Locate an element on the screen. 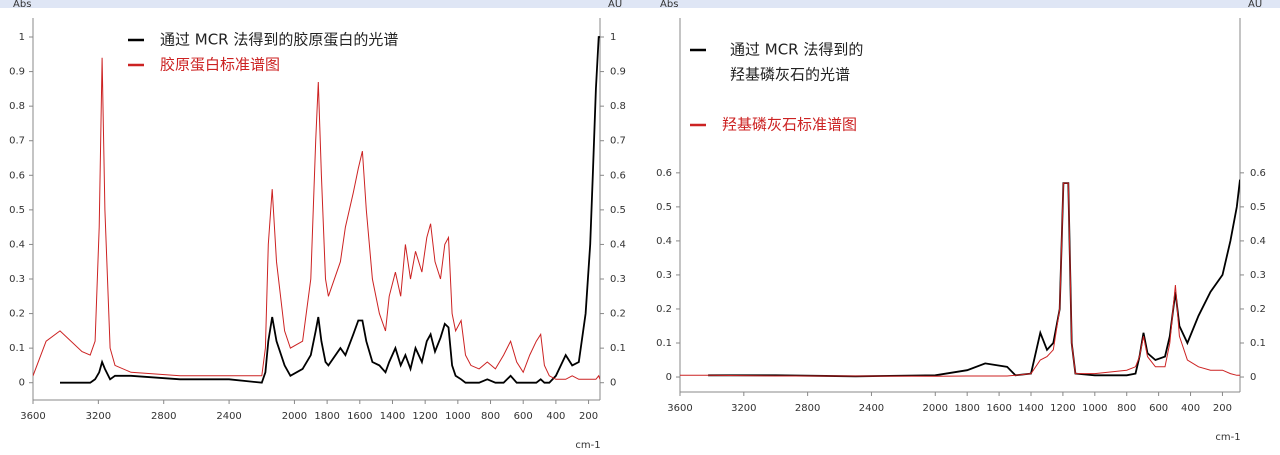 This screenshot has height=455, width=1280. legend-label: 羟基磷灰石标准谱图 is located at coordinates (789, 125).